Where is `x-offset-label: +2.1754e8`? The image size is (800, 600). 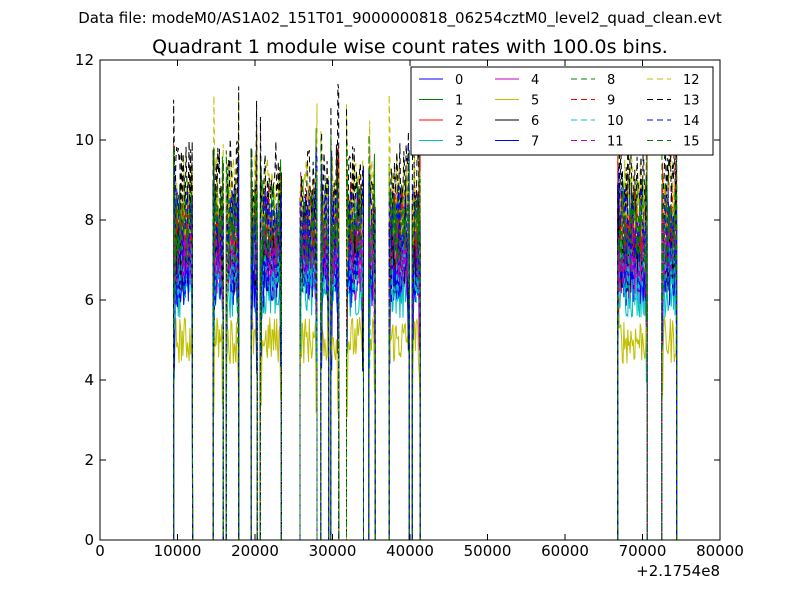
x-offset-label: +2.1754e8 is located at coordinates (678, 571).